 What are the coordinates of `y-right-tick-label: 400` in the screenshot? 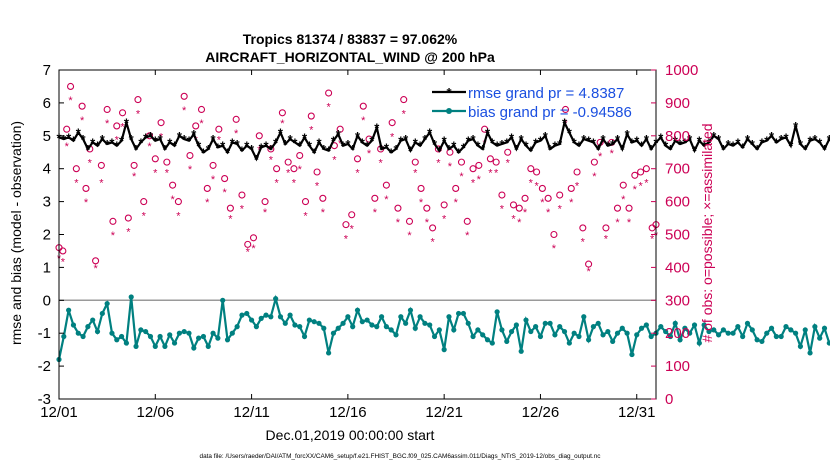 It's located at (677, 267).